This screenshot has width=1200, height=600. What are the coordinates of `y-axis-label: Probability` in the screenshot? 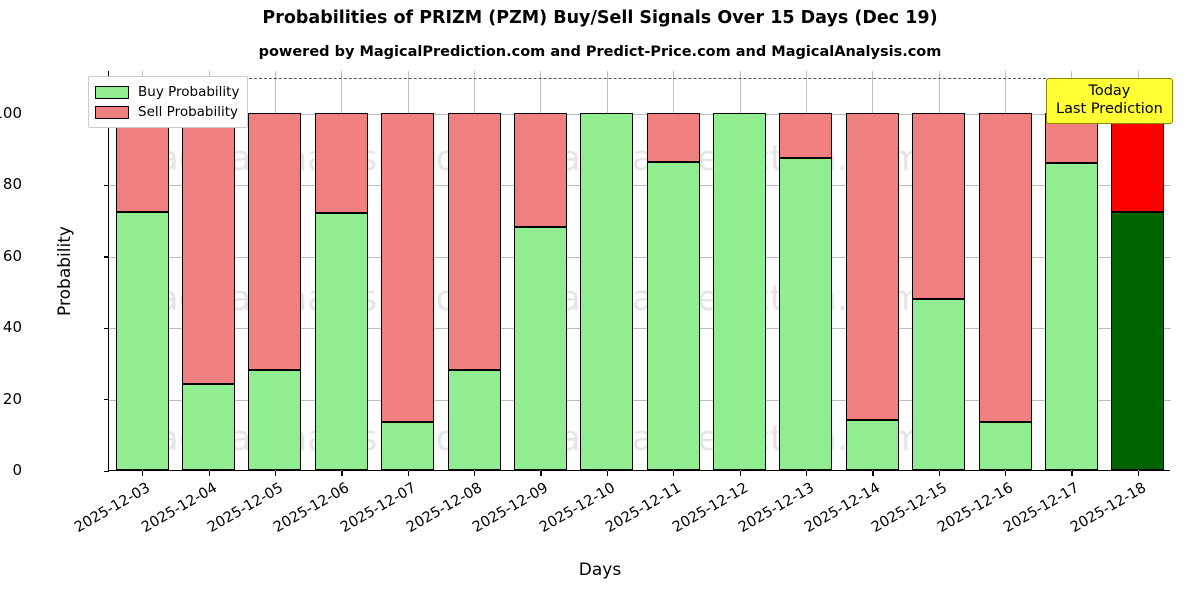 It's located at (65, 271).